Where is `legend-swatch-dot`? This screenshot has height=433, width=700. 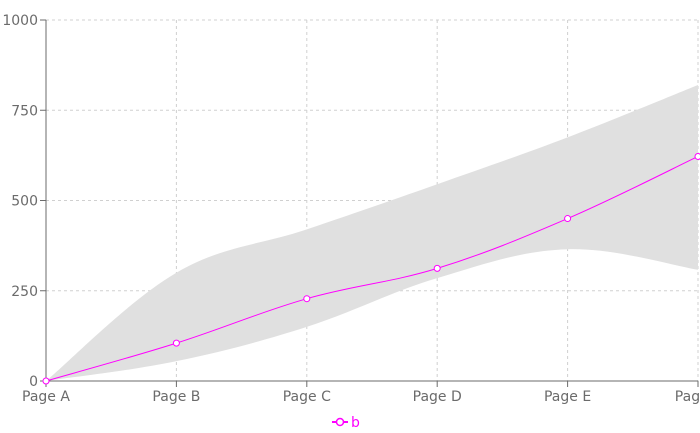 legend-swatch-dot is located at coordinates (340, 422).